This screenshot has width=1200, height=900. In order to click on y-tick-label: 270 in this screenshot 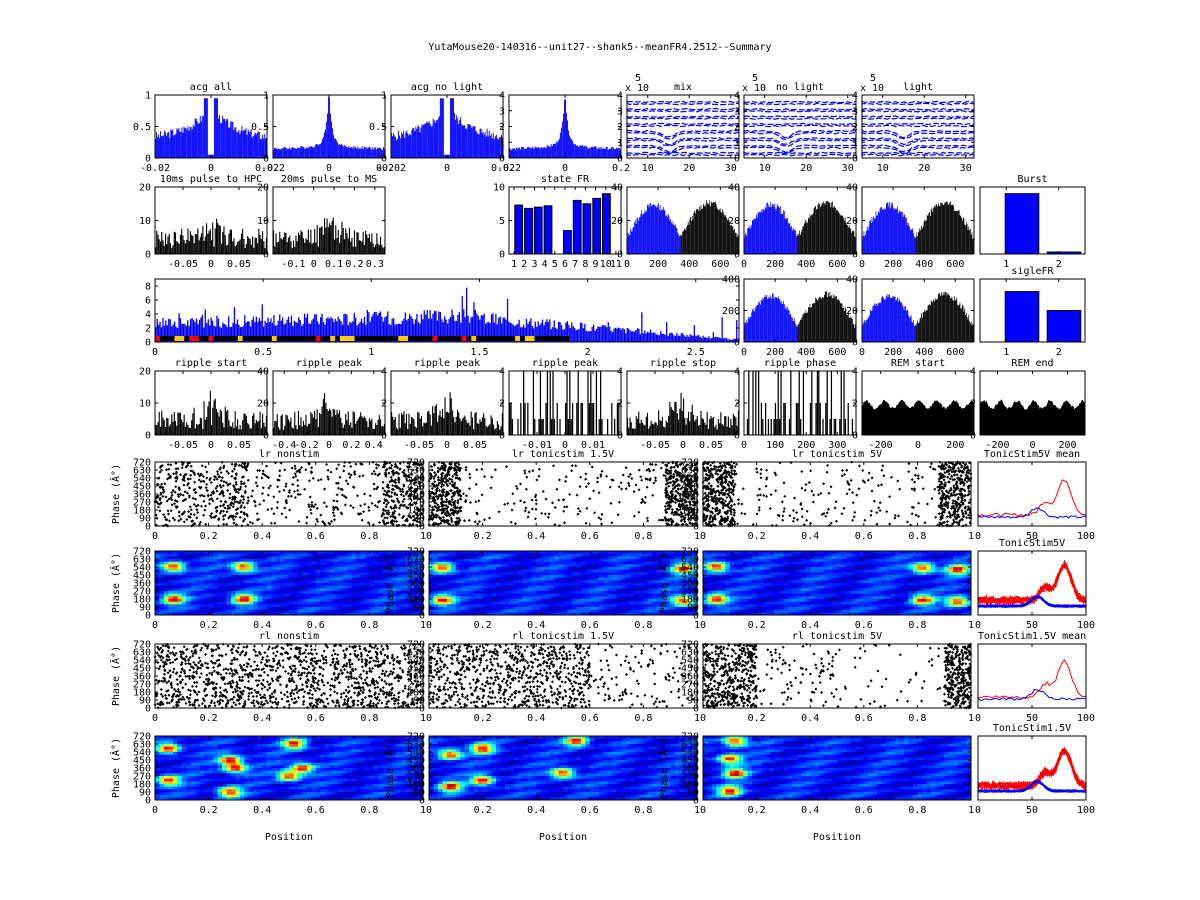, I will do `click(142, 503)`.